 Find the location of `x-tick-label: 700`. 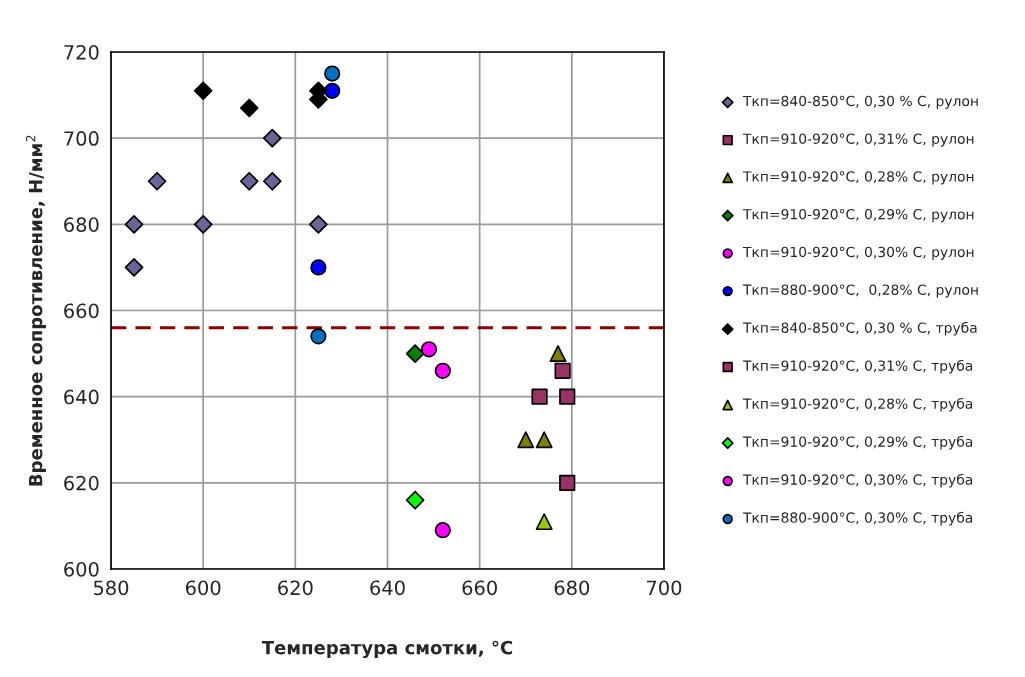

x-tick-label: 700 is located at coordinates (664, 588).